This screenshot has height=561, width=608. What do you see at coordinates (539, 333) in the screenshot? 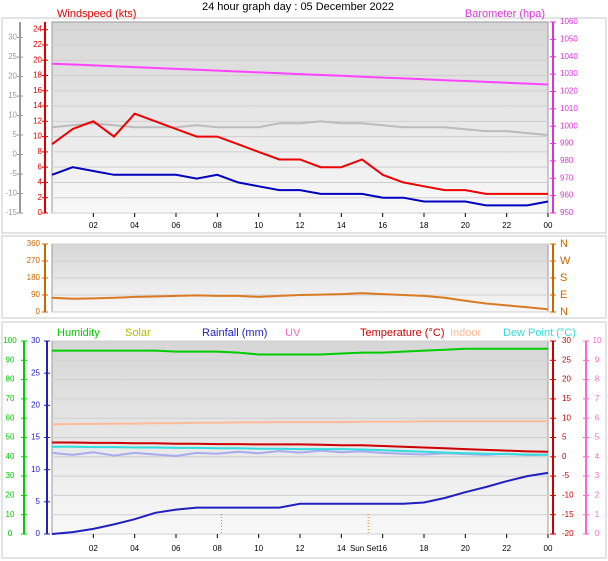
I see `legend-label: Dew Point (°C)` at bounding box center [539, 333].